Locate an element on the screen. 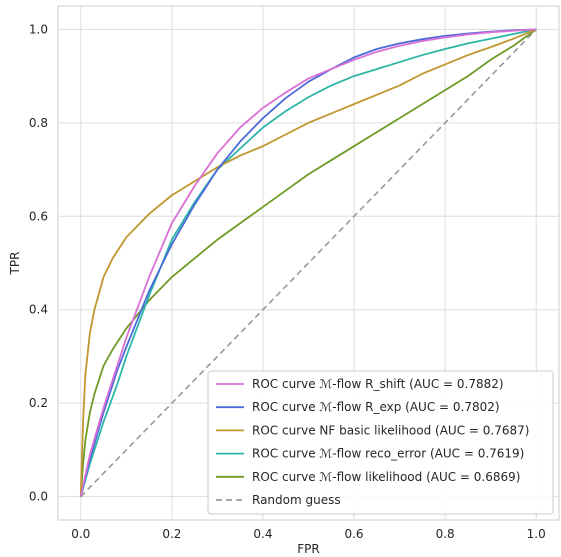 The width and height of the screenshot is (561, 557). legend-entry: ROC curve ℳ-flow R_exp (AUC = 0.7802) is located at coordinates (376, 407).